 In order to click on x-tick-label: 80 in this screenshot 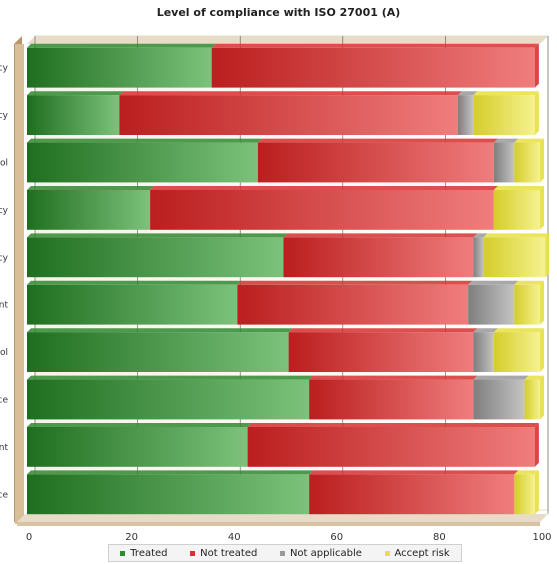, I will do `click(439, 537)`.